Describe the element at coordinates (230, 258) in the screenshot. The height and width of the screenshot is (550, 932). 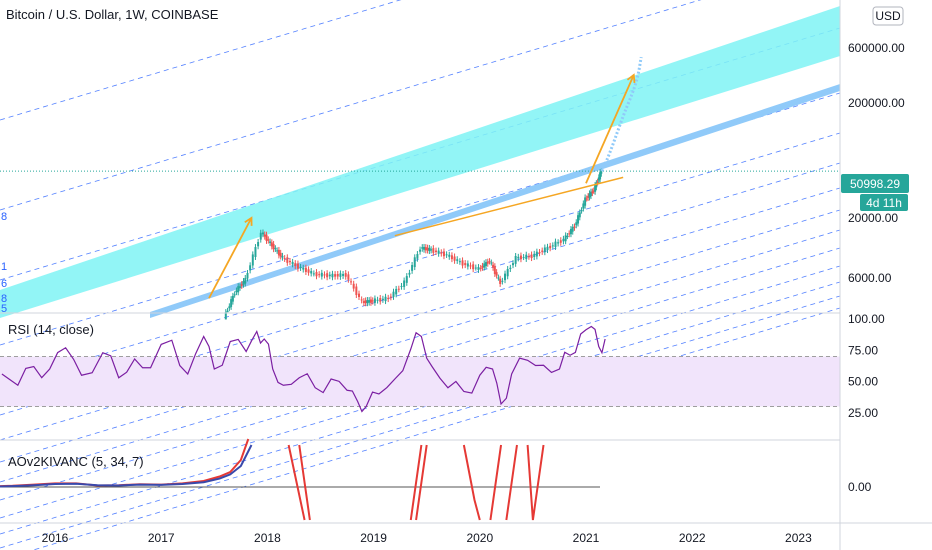
I see `trend-arrow` at that location.